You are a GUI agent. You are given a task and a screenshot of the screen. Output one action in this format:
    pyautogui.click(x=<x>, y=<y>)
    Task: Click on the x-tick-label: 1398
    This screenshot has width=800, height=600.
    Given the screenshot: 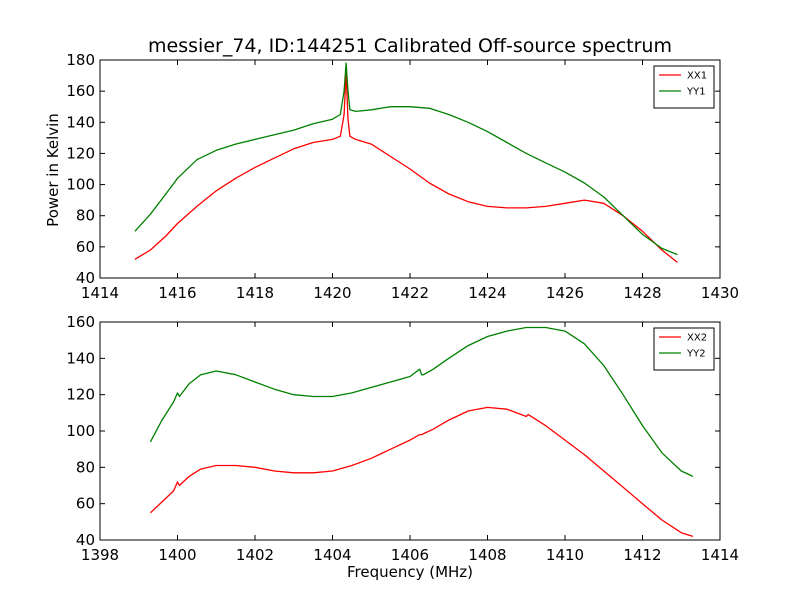 What is the action you would take?
    pyautogui.click(x=100, y=555)
    